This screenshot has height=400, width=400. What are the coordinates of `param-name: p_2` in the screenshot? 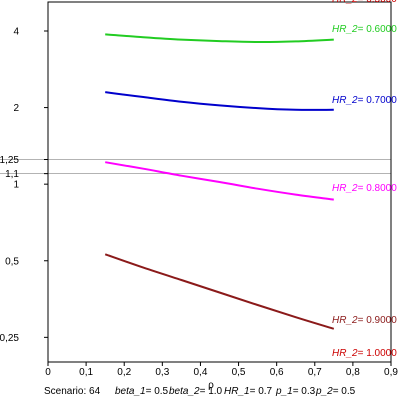 It's located at (324, 391).